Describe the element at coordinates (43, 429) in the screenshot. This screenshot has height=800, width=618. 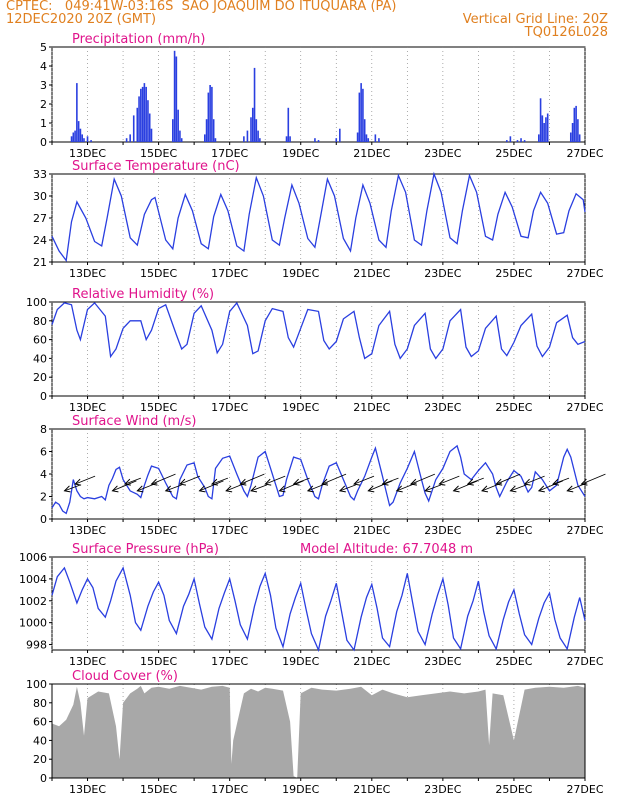
I see `y-tick-label: 8` at that location.